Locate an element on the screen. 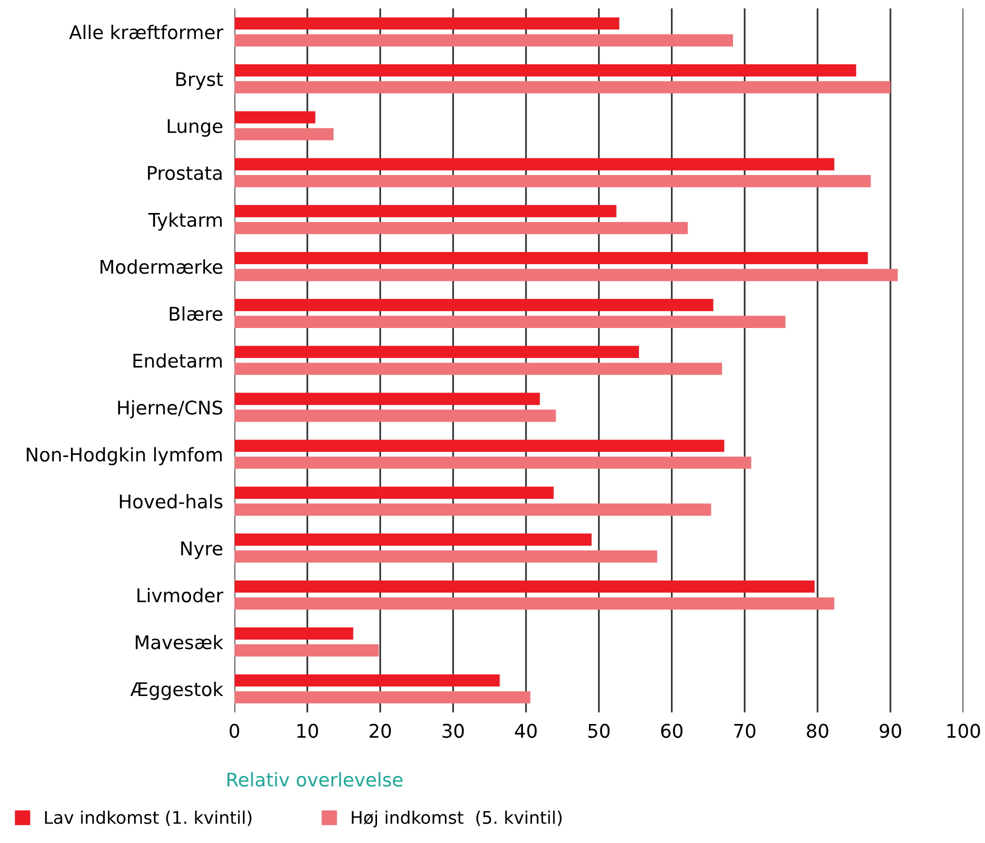  y-tick-label: Hjerne/CNS is located at coordinates (170, 409).